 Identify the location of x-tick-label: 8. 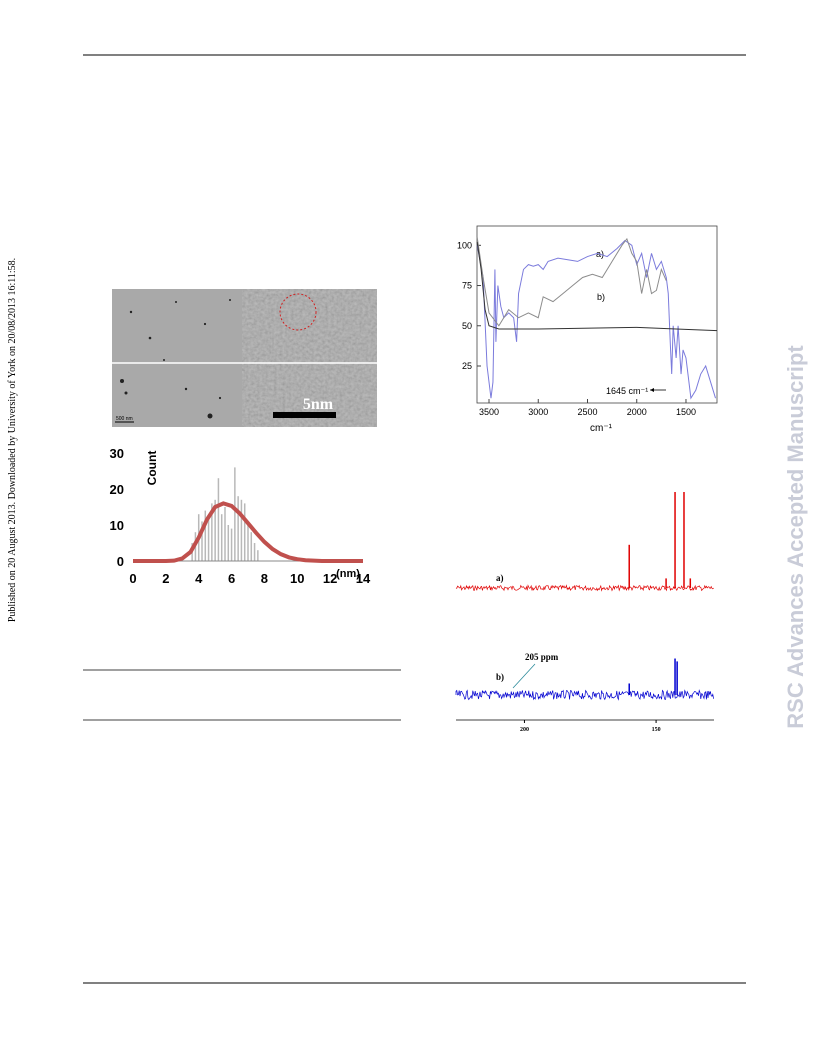
(264, 578).